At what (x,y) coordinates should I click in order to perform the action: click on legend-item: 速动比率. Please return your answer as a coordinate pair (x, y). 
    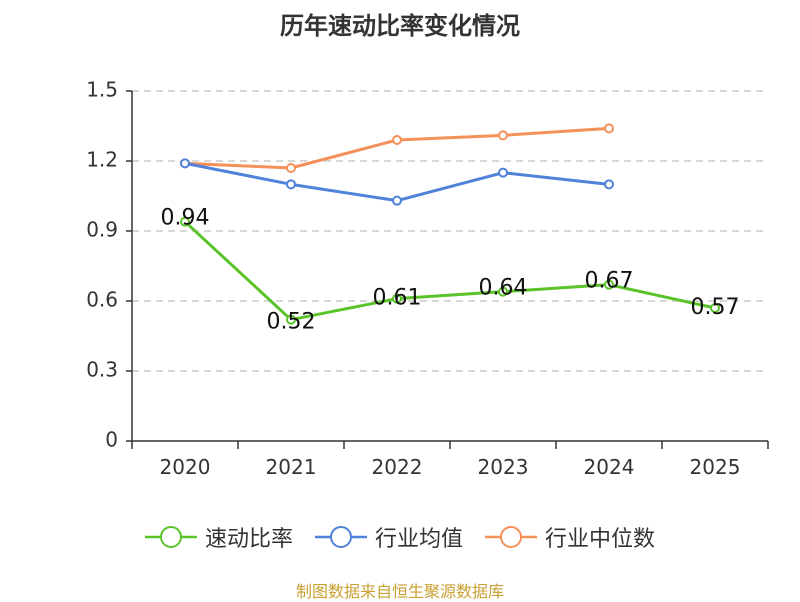
    Looking at the image, I should click on (218, 537).